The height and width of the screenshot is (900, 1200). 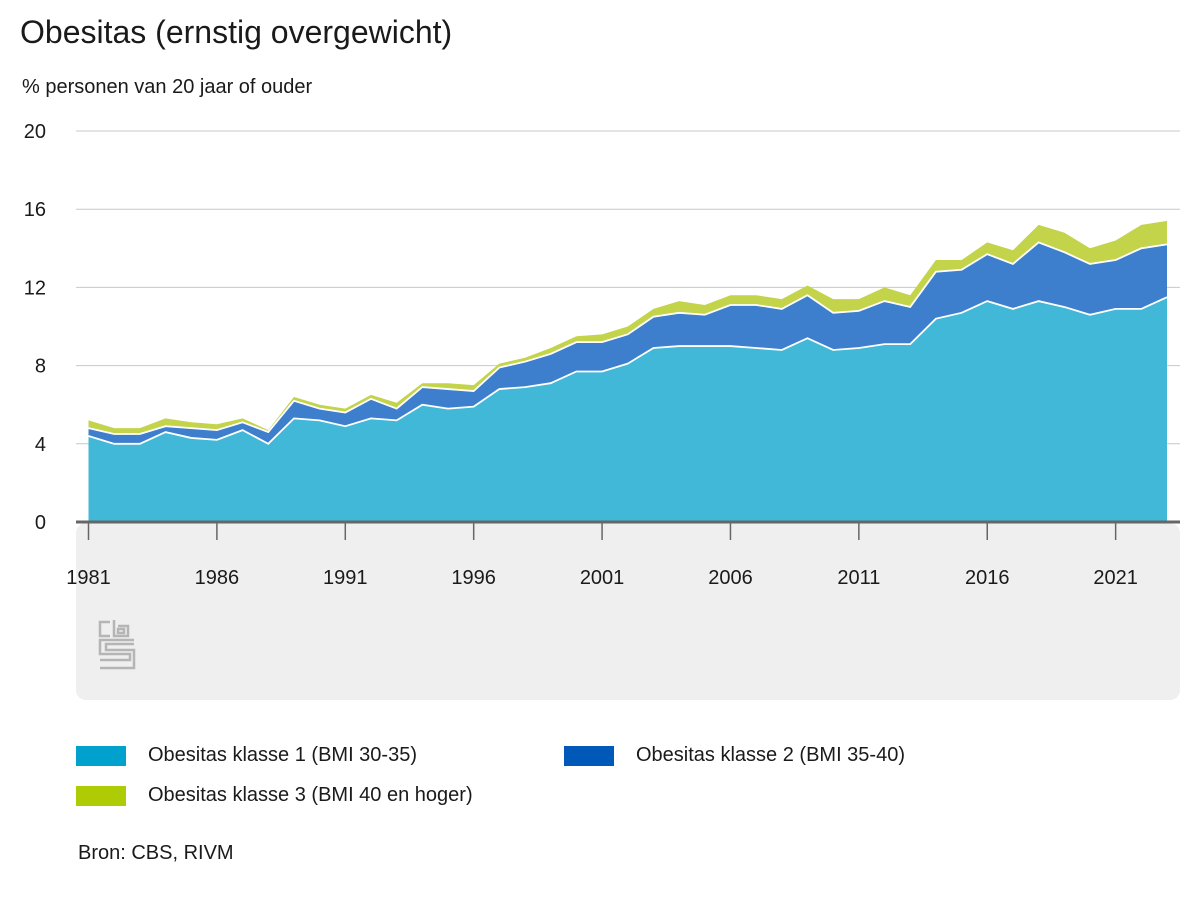 What do you see at coordinates (987, 578) in the screenshot?
I see `x-tick-label: 2016` at bounding box center [987, 578].